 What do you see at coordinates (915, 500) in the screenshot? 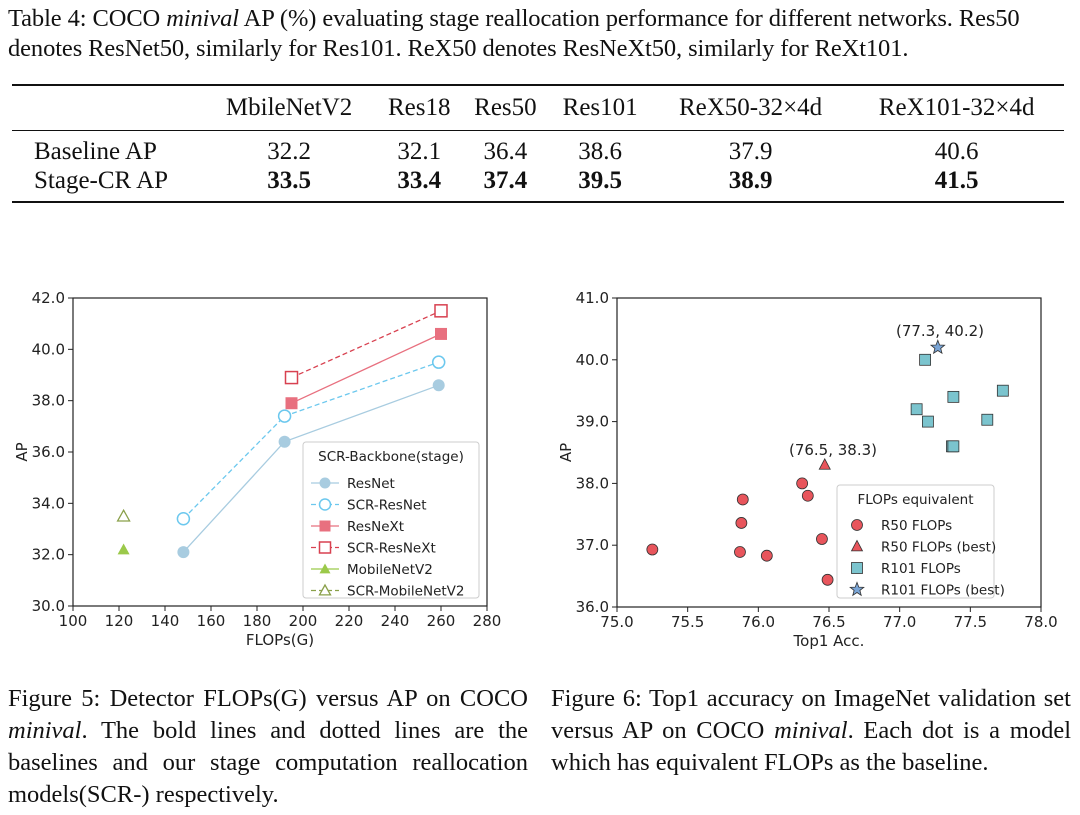
I see `legend-title: FLOPs equivalent` at bounding box center [915, 500].